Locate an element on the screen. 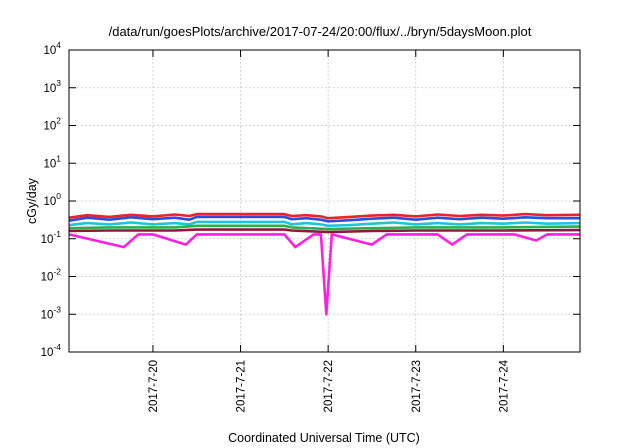 The width and height of the screenshot is (640, 448). y-tick-label: 10¹ is located at coordinates (52, 161).